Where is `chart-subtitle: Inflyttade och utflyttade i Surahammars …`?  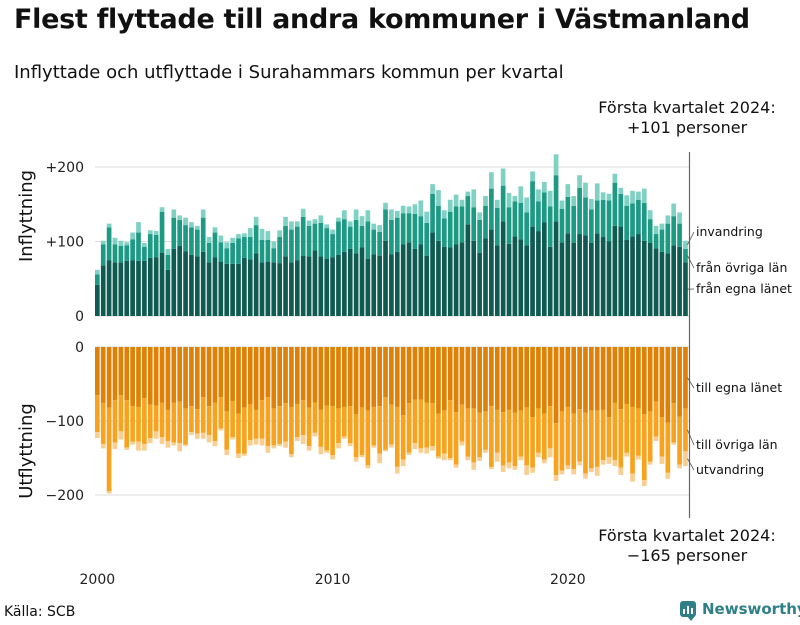 chart-subtitle: Inflyttade och utflyttade i Surahammars … is located at coordinates (289, 72).